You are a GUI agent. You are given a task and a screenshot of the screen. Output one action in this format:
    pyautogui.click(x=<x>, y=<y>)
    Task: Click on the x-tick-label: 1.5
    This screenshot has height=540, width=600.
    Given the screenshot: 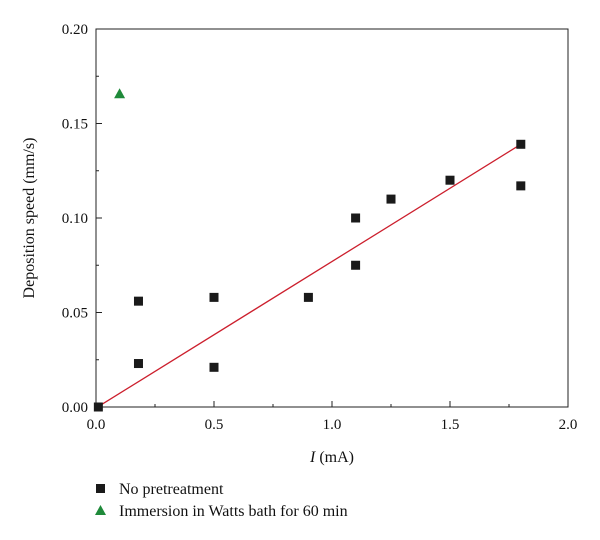 What is the action you would take?
    pyautogui.click(x=450, y=425)
    